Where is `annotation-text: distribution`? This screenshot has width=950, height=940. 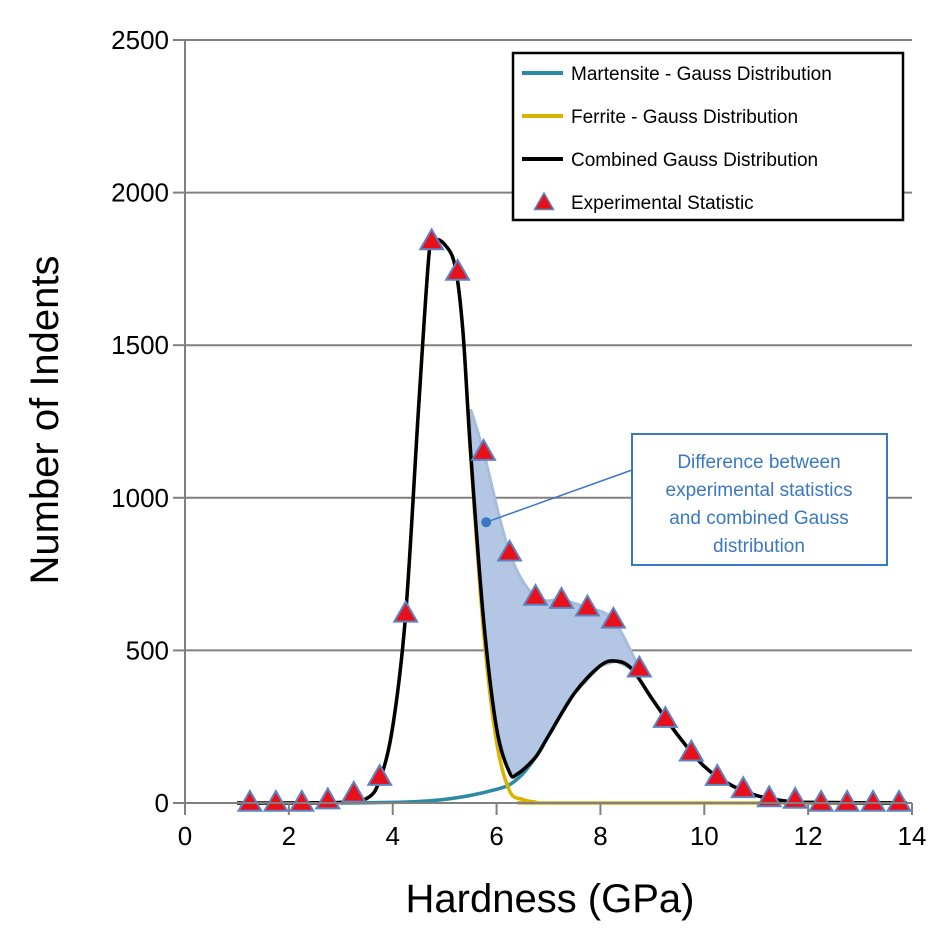 annotation-text: distribution is located at coordinates (759, 546).